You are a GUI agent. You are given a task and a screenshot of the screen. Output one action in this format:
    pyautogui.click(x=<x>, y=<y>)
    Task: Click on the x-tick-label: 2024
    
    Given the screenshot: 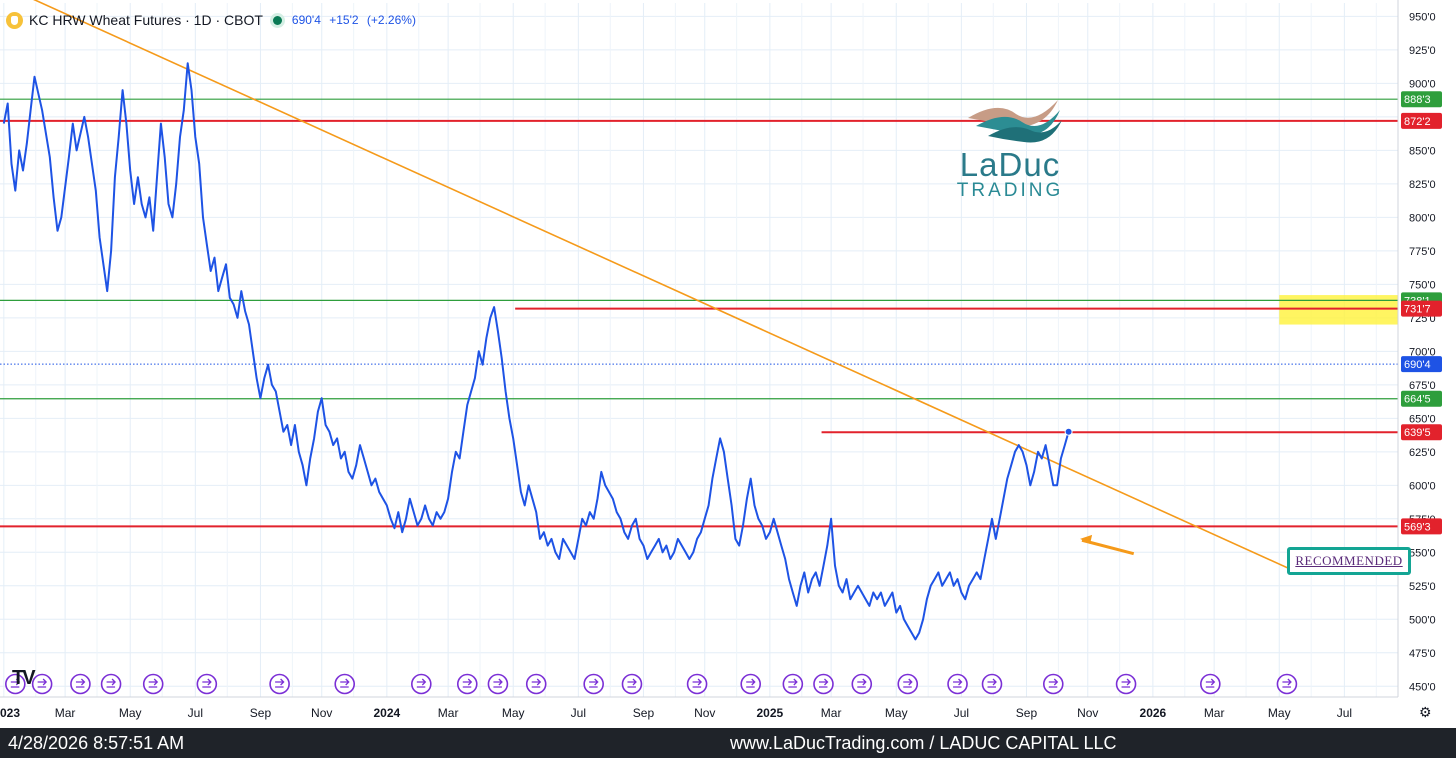 What is the action you would take?
    pyautogui.click(x=386, y=713)
    